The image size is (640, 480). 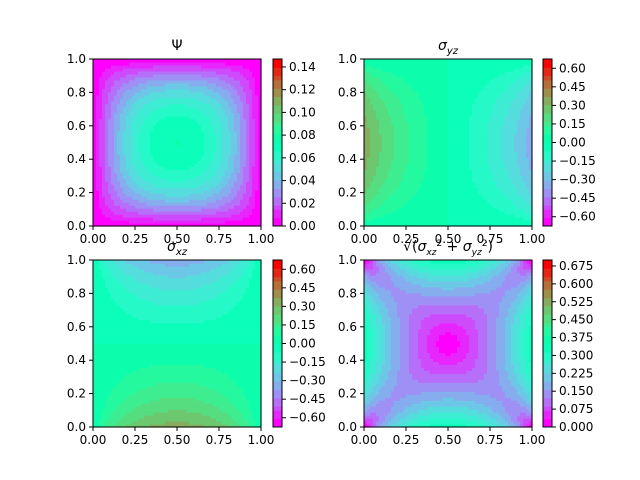 I want to click on colorbar-tick-label: 0.04, so click(x=302, y=181).